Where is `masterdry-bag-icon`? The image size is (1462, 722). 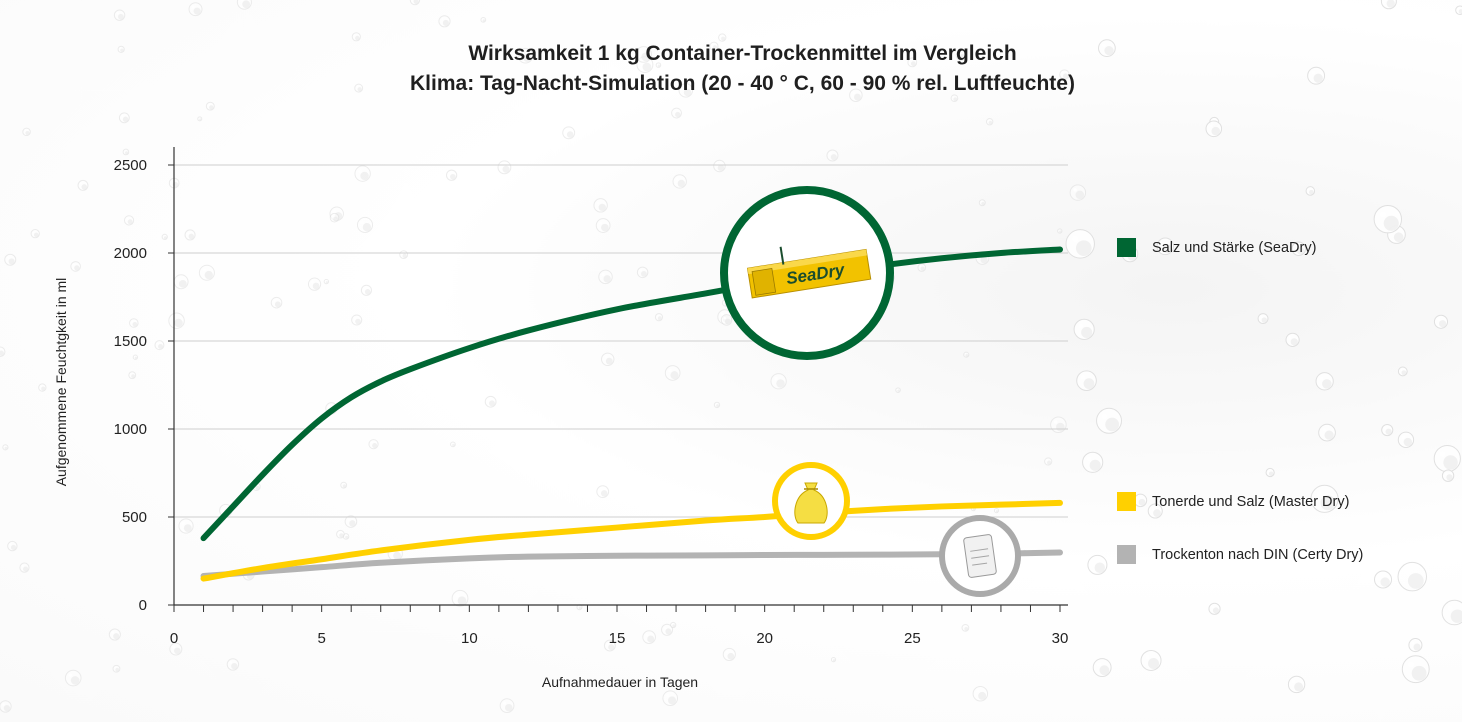
masterdry-bag-icon is located at coordinates (811, 503).